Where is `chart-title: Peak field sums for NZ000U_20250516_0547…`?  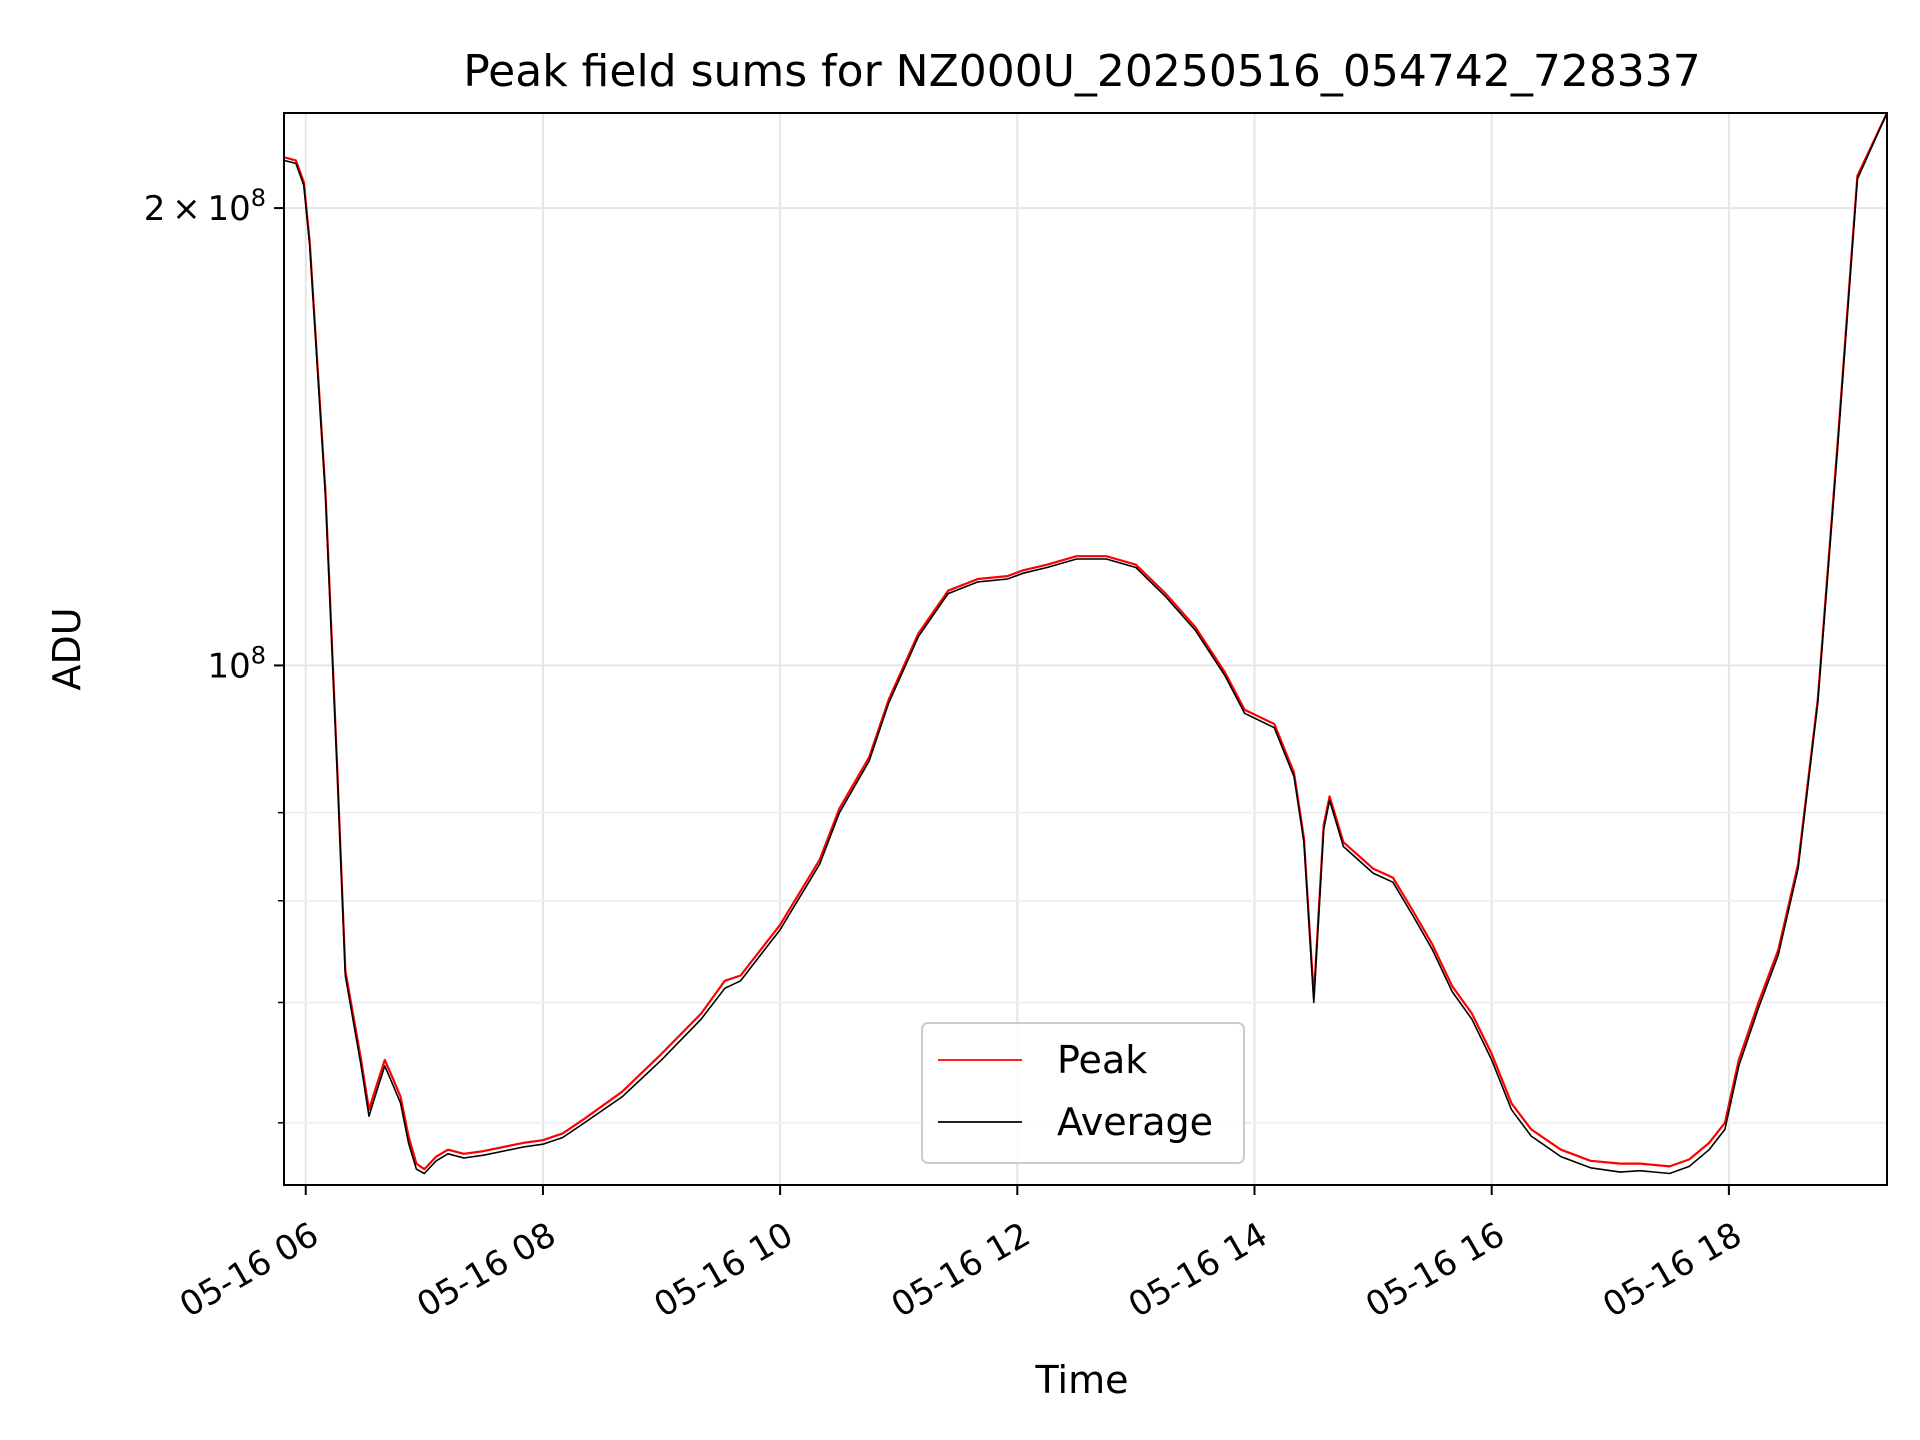 chart-title: Peak field sums for NZ000U_20250516_0547… is located at coordinates (1082, 71).